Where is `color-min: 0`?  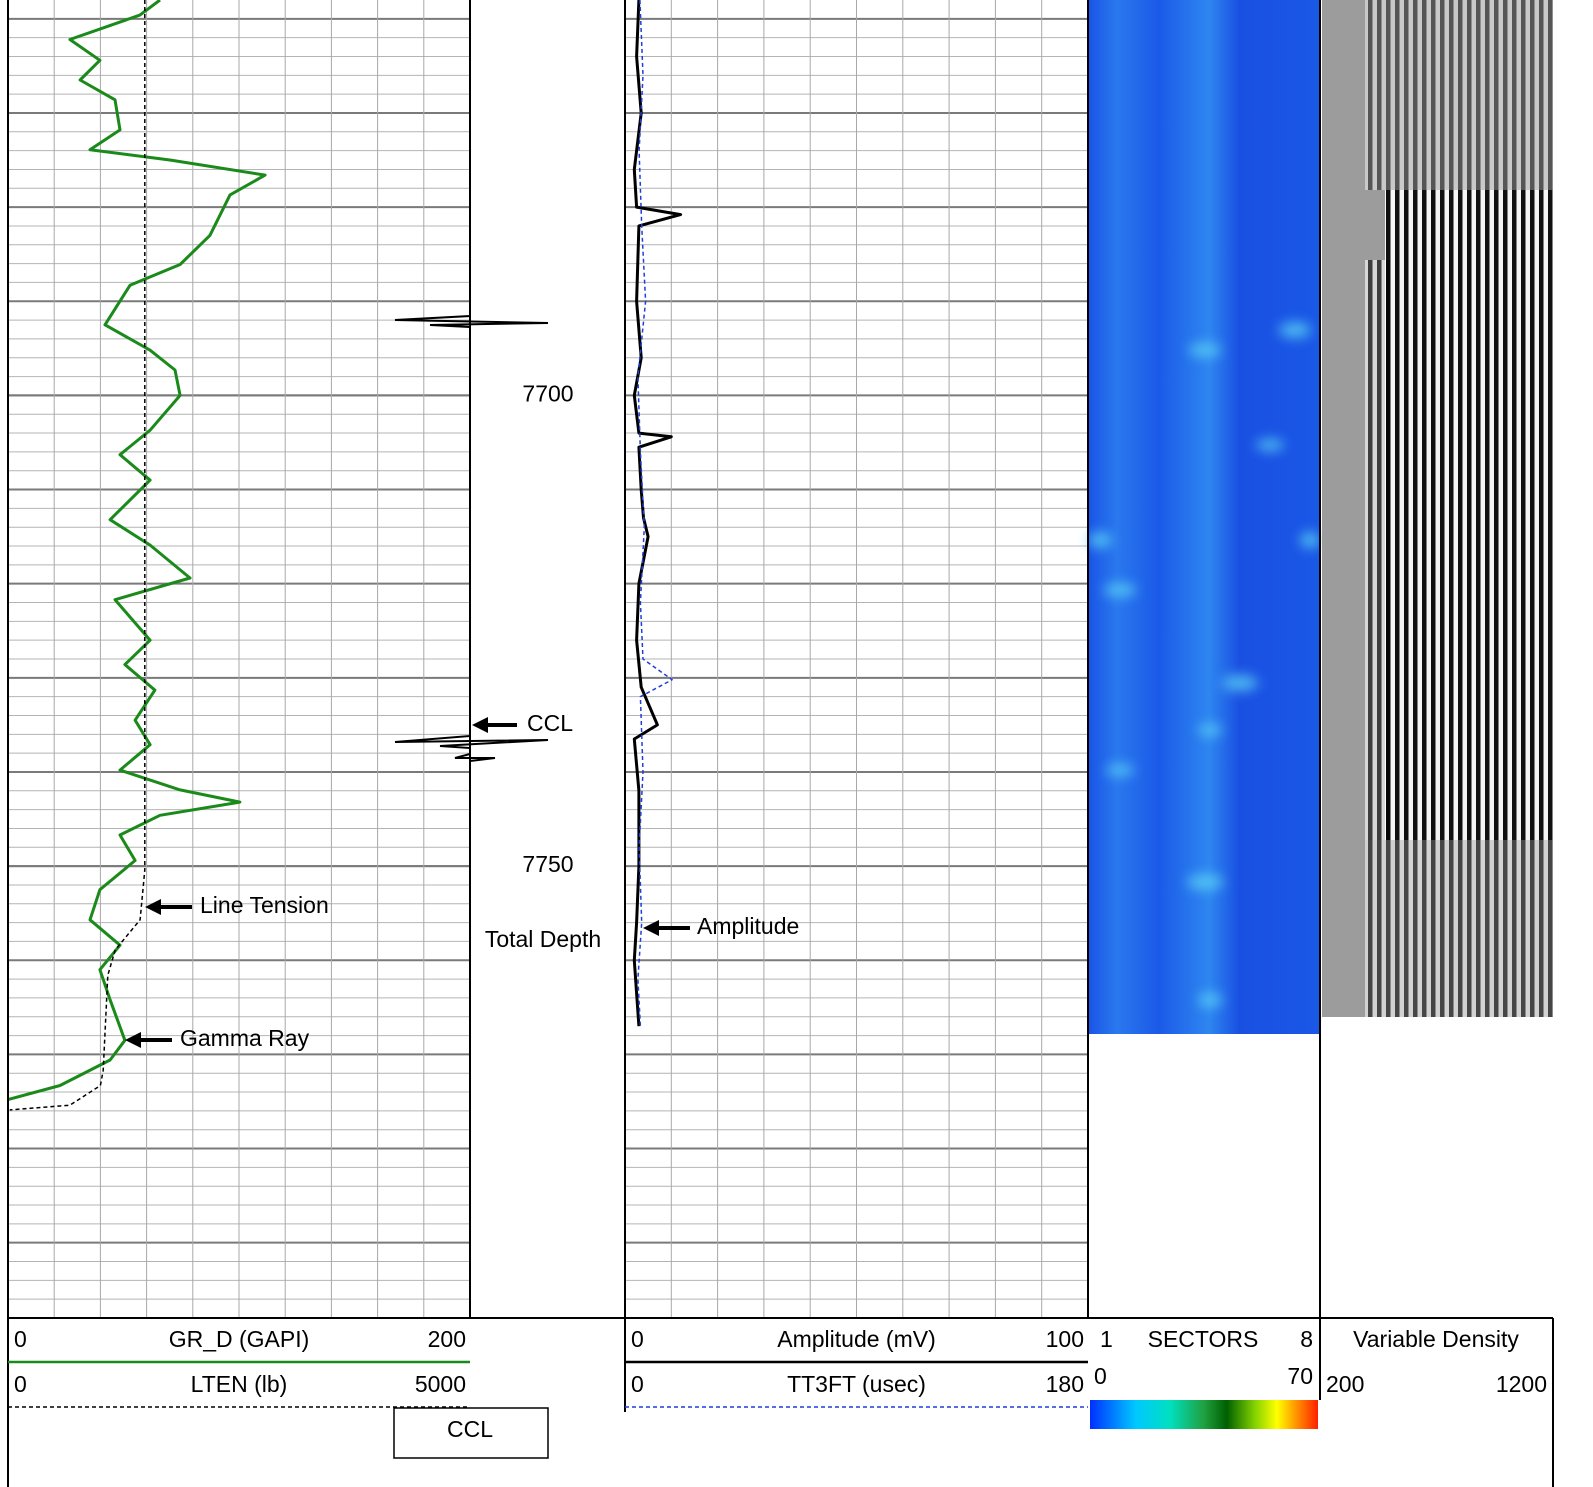
color-min: 0 is located at coordinates (1100, 1376).